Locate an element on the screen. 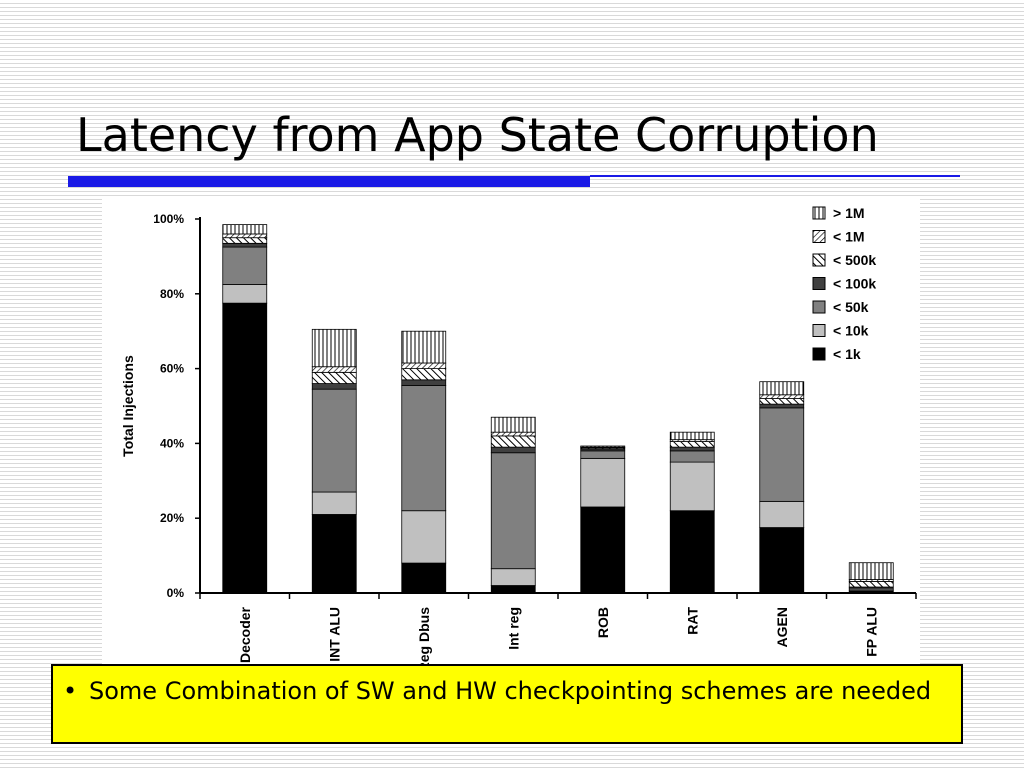 The height and width of the screenshot is (768, 1024). y-tick-label: 0% is located at coordinates (176, 593).